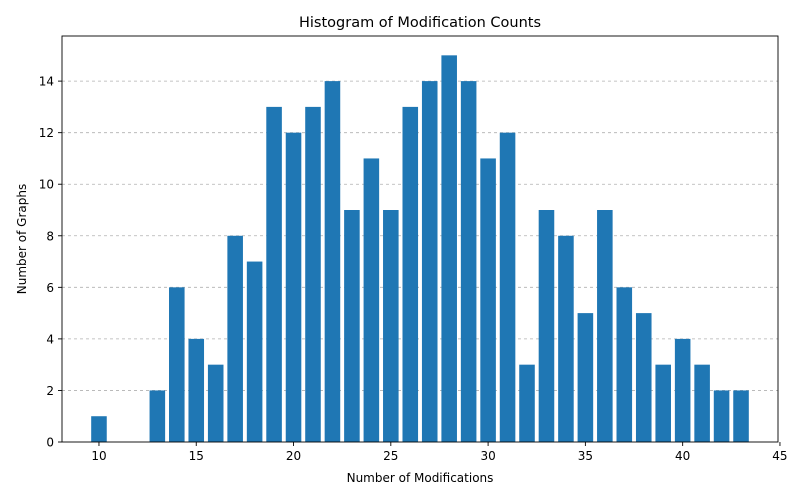  What do you see at coordinates (487, 456) in the screenshot?
I see `x-tick-label: 30` at bounding box center [487, 456].